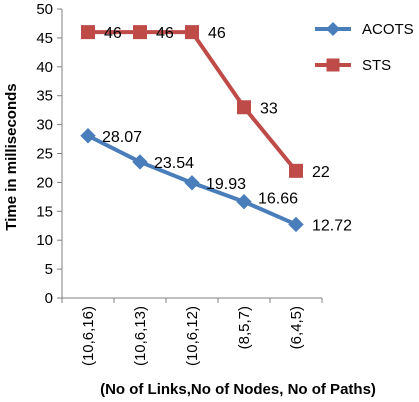 The height and width of the screenshot is (402, 419). What do you see at coordinates (49, 269) in the screenshot?
I see `y-tick-label: 5` at bounding box center [49, 269].